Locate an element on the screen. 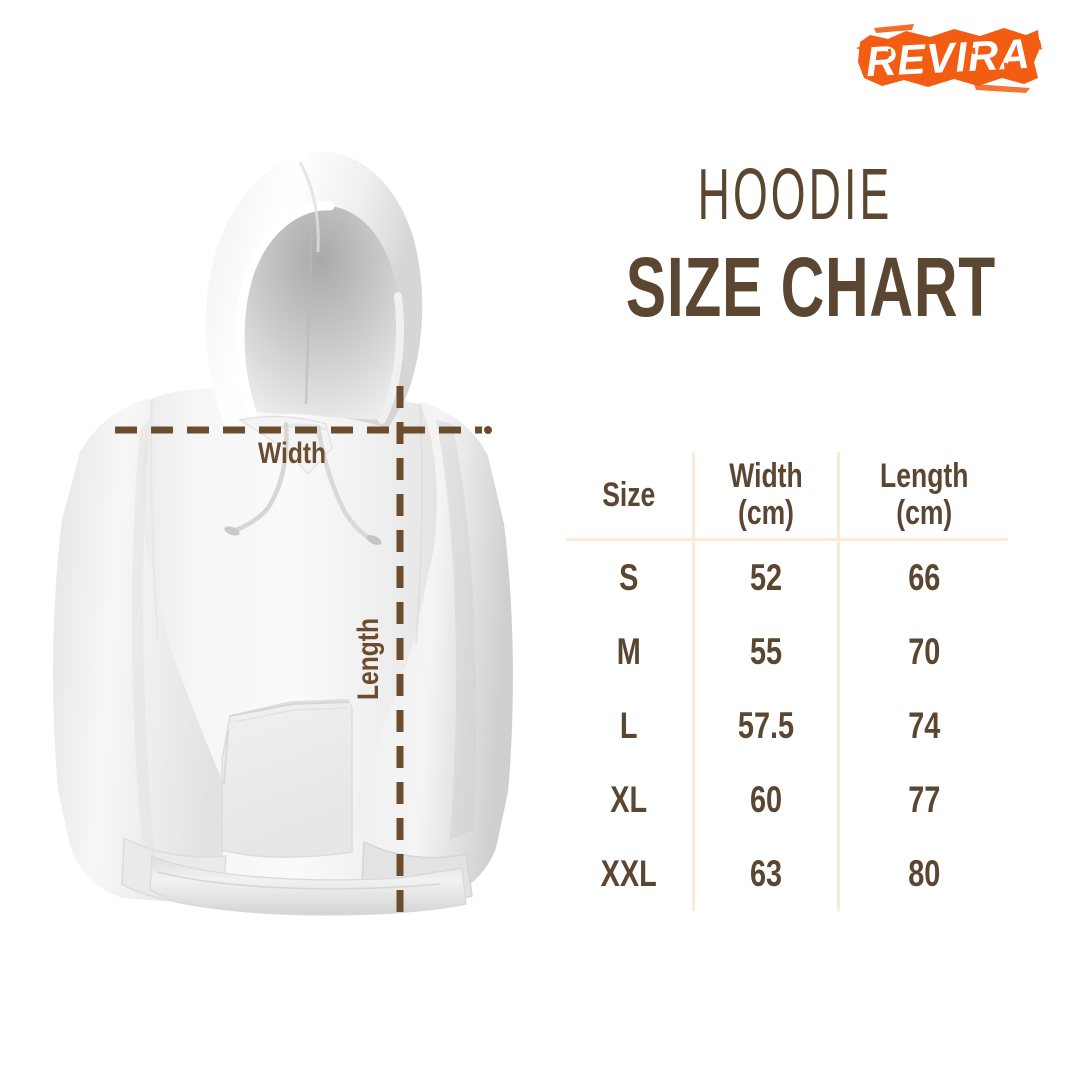  cell-length: 70 is located at coordinates (922, 652).